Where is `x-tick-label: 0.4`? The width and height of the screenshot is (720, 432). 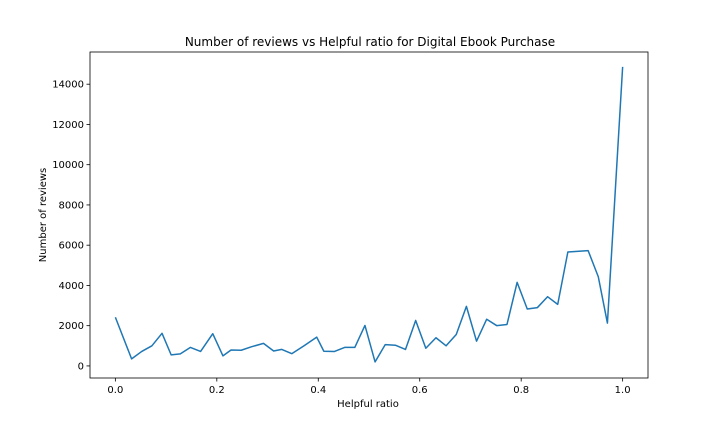
x-tick-label: 0.4 is located at coordinates (318, 390).